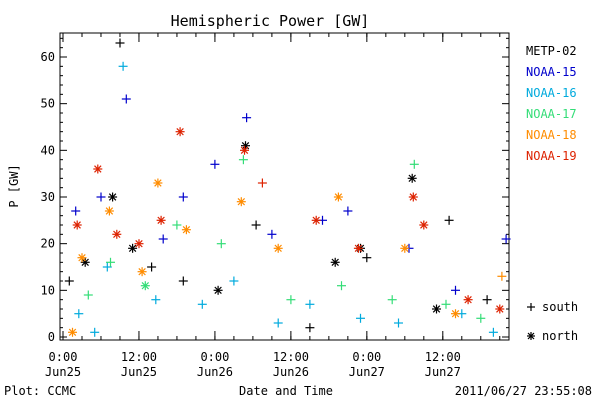 This screenshot has width=600, height=400. What do you see at coordinates (551, 72) in the screenshot?
I see `legend-entry: NOAA-15` at bounding box center [551, 72].